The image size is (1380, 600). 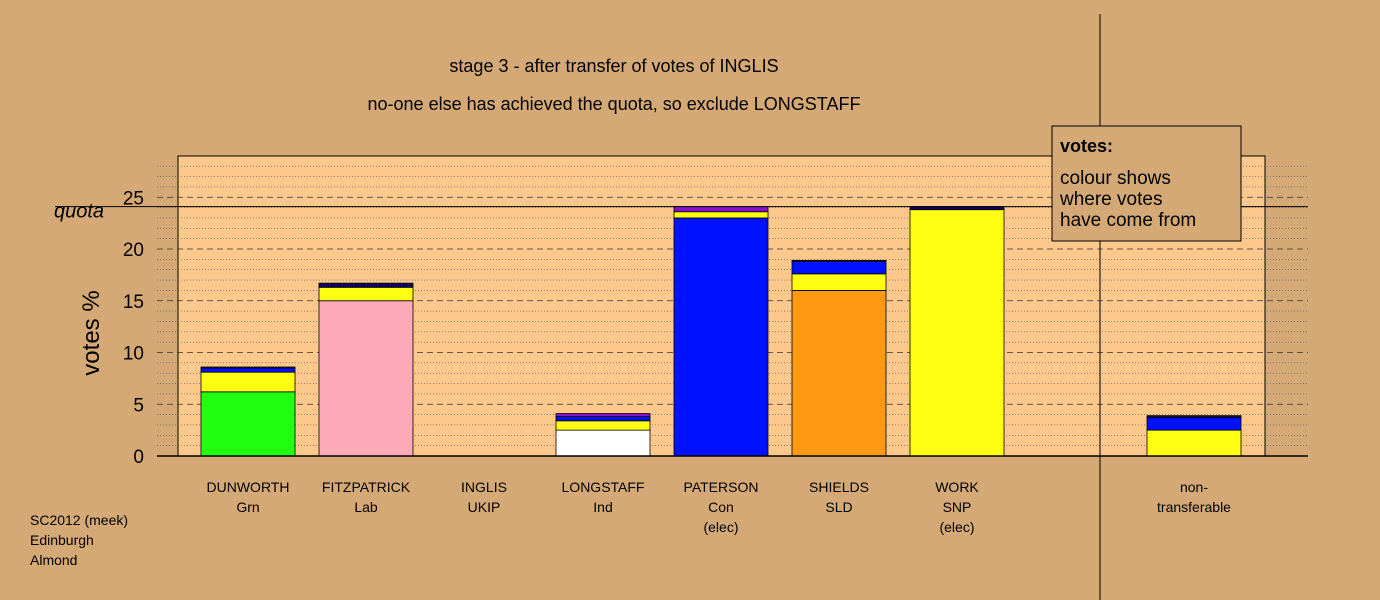 I want to click on x-category-label: Con, so click(x=721, y=507).